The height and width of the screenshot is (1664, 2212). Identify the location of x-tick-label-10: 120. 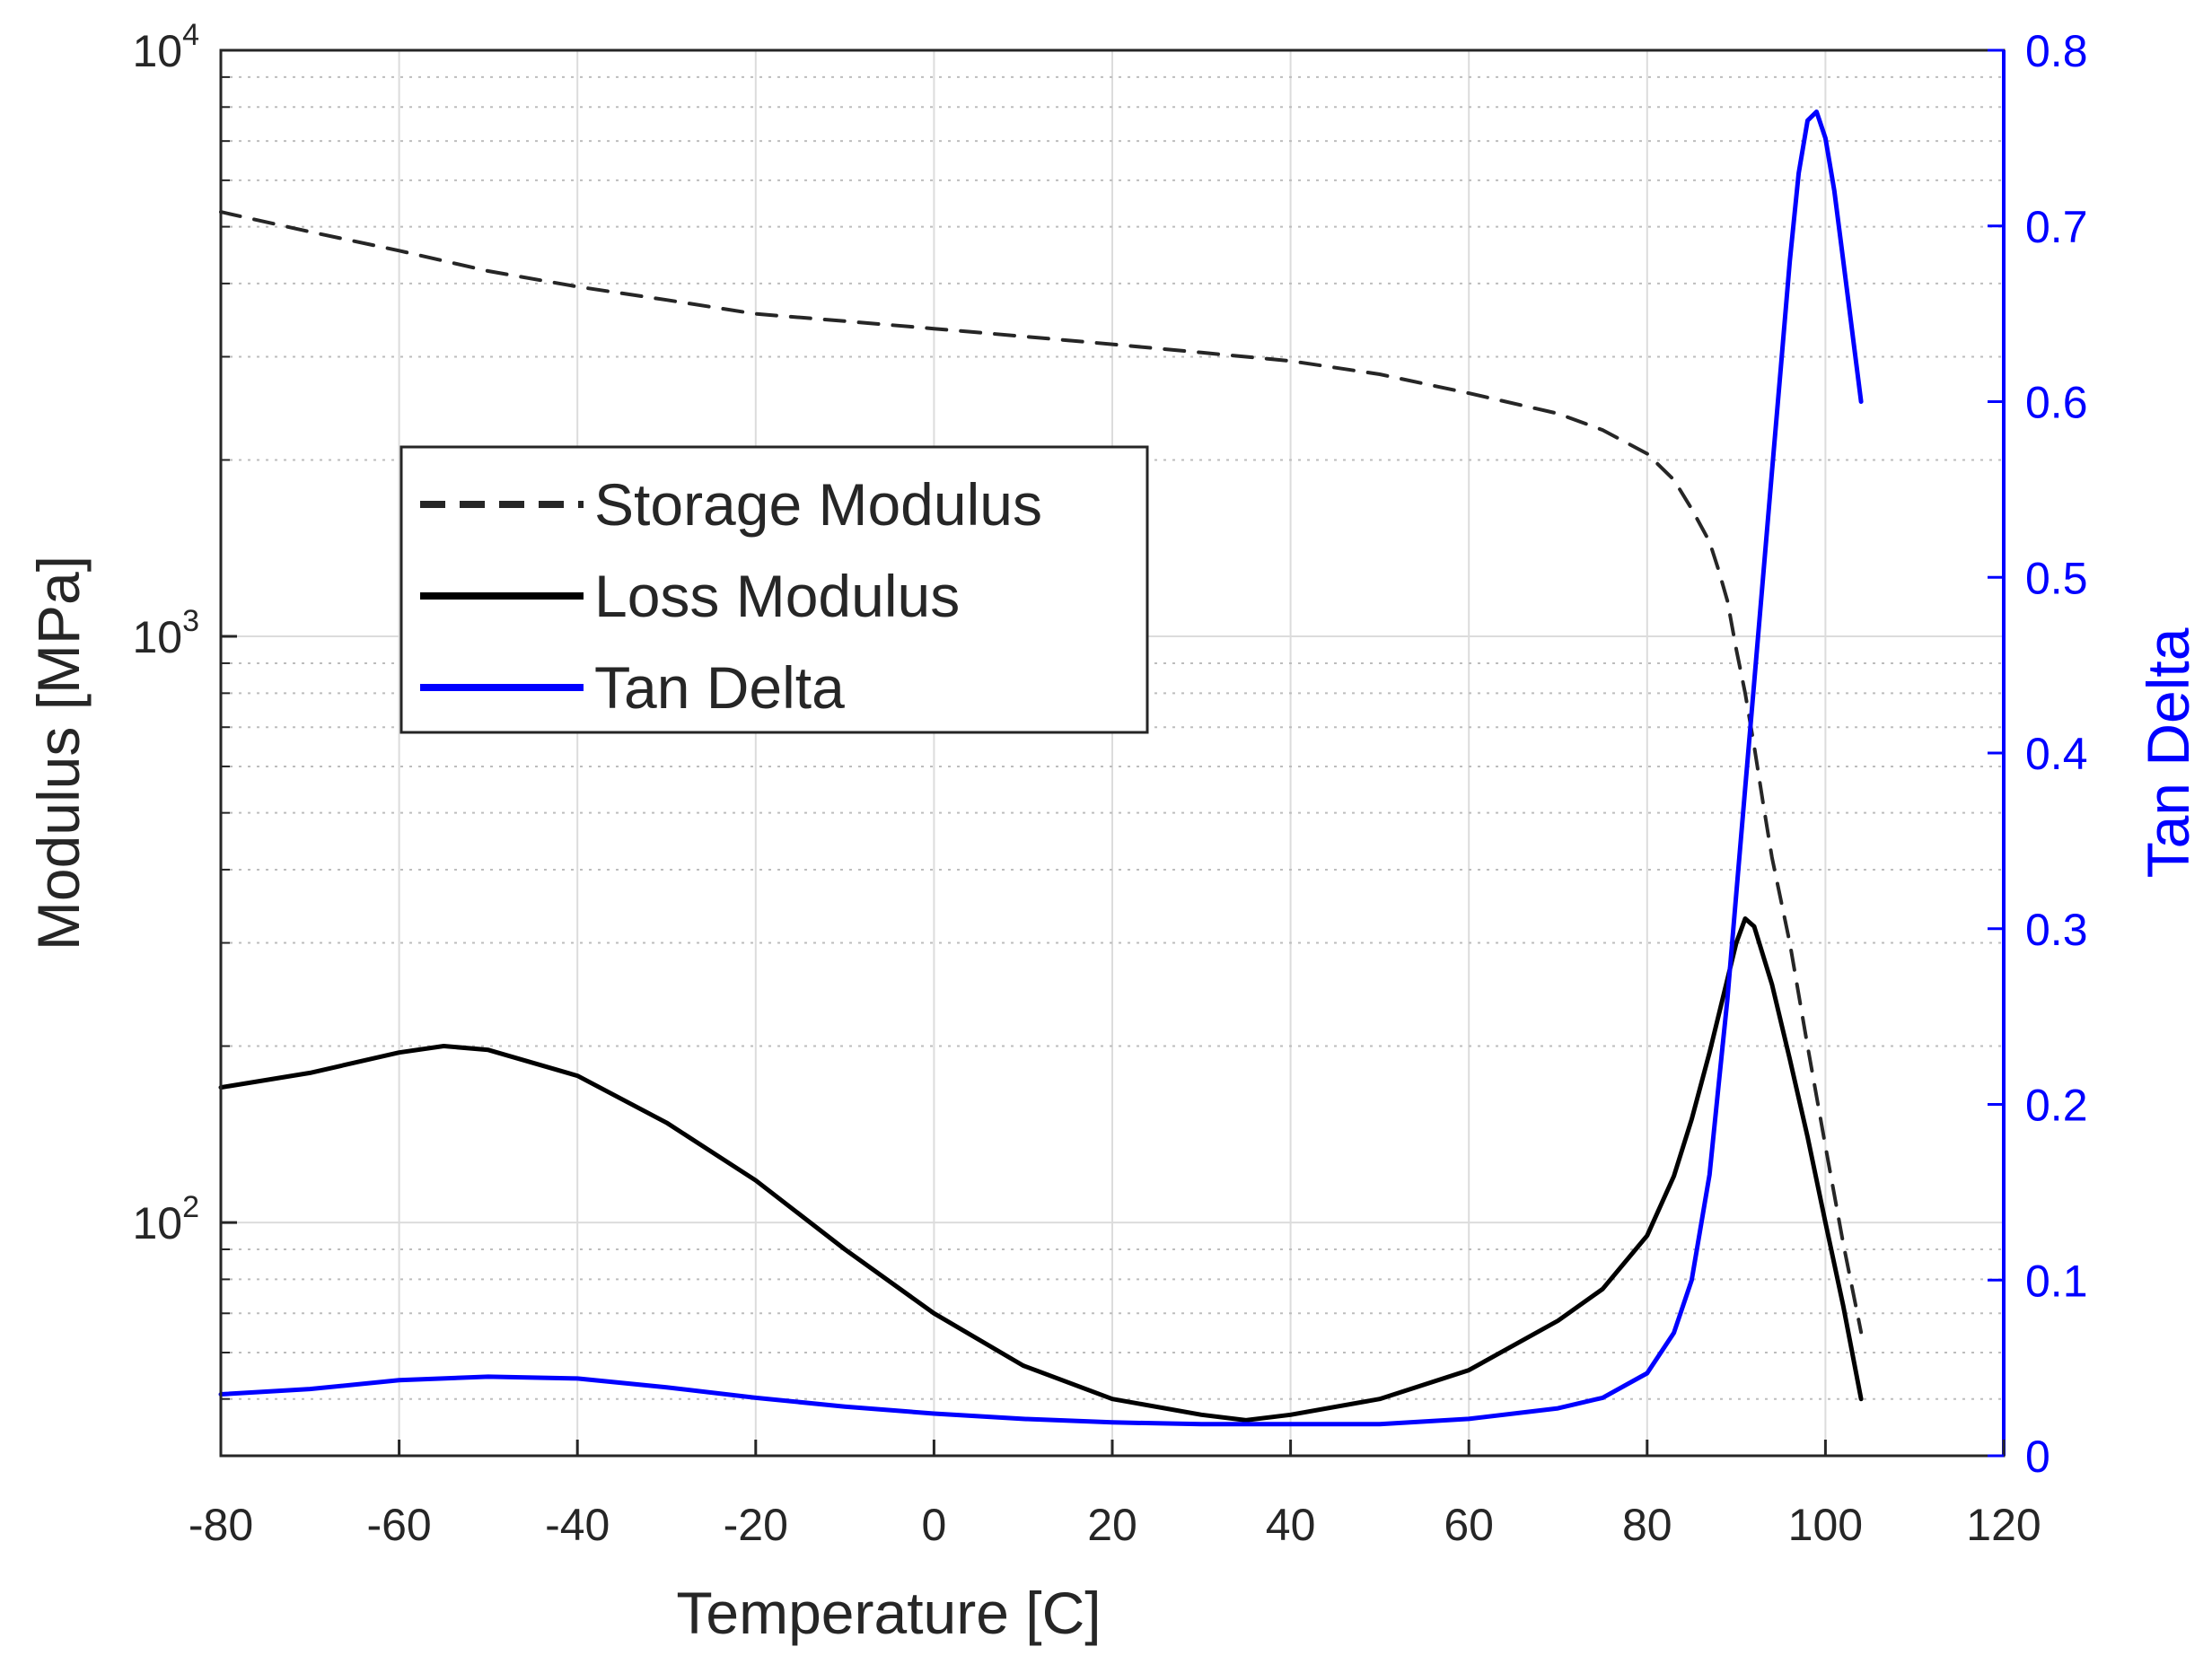
(2003, 1525).